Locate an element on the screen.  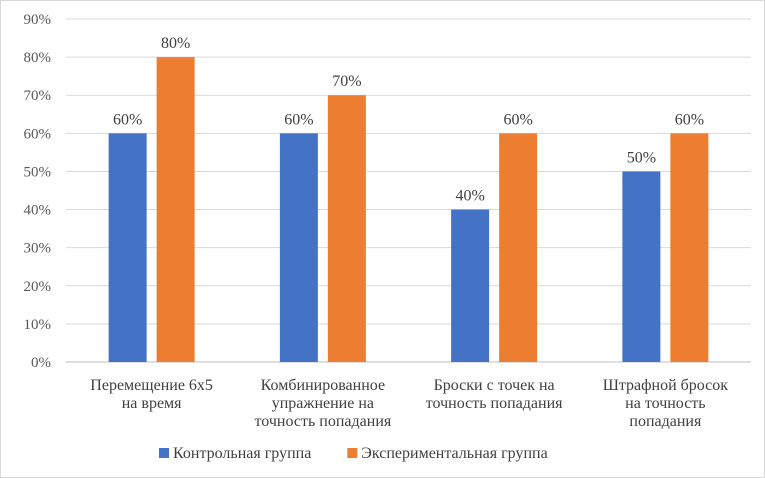
y-tick-label: 90% is located at coordinates (38, 20).